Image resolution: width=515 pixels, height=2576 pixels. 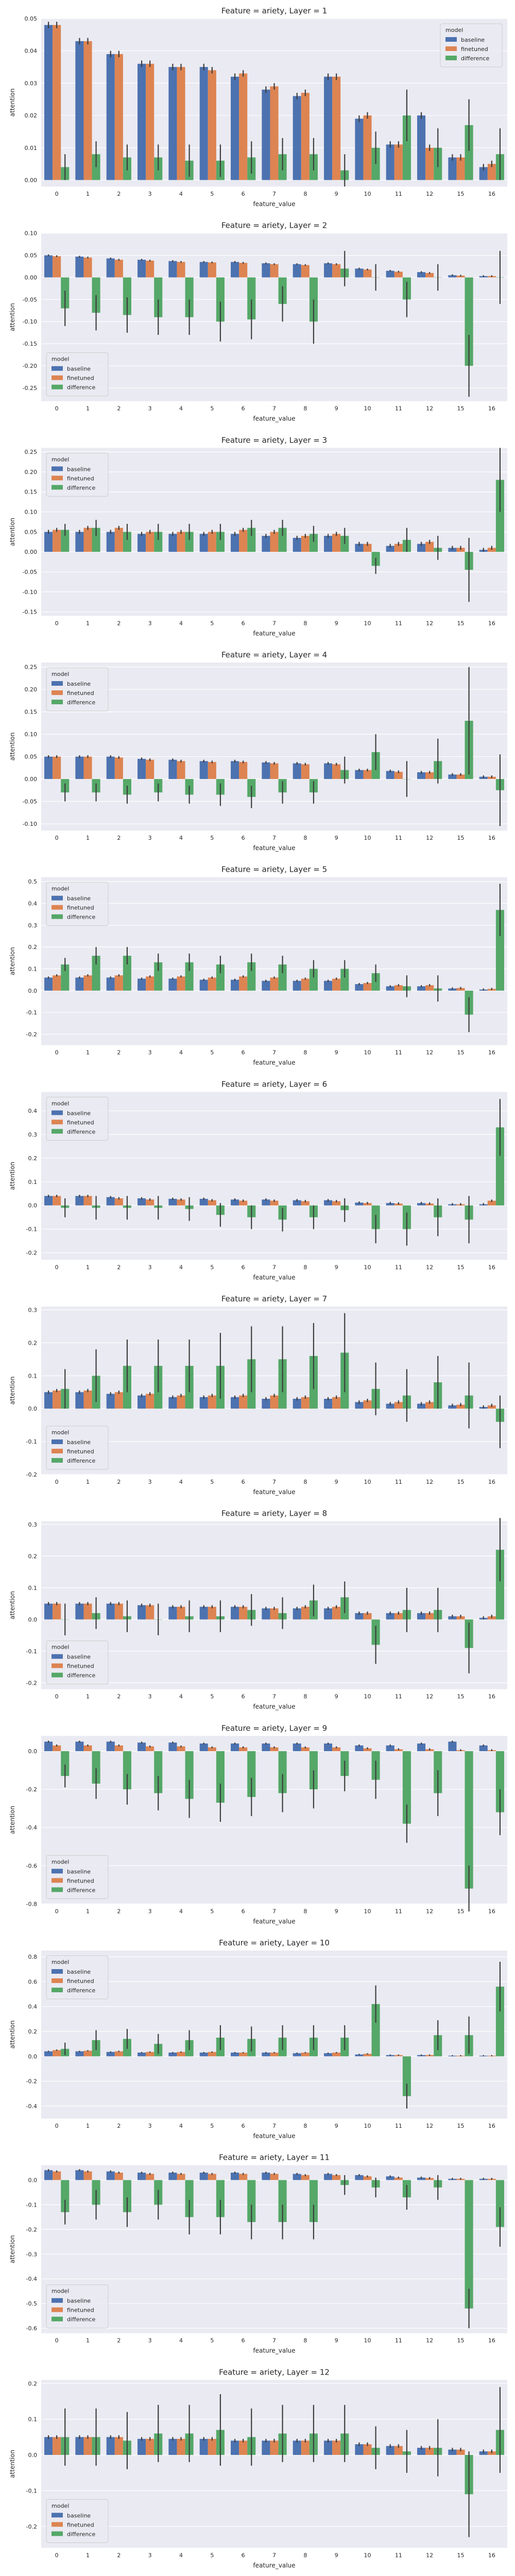 What do you see at coordinates (30, 802) in the screenshot?
I see `y-tick-label: -0.05` at bounding box center [30, 802].